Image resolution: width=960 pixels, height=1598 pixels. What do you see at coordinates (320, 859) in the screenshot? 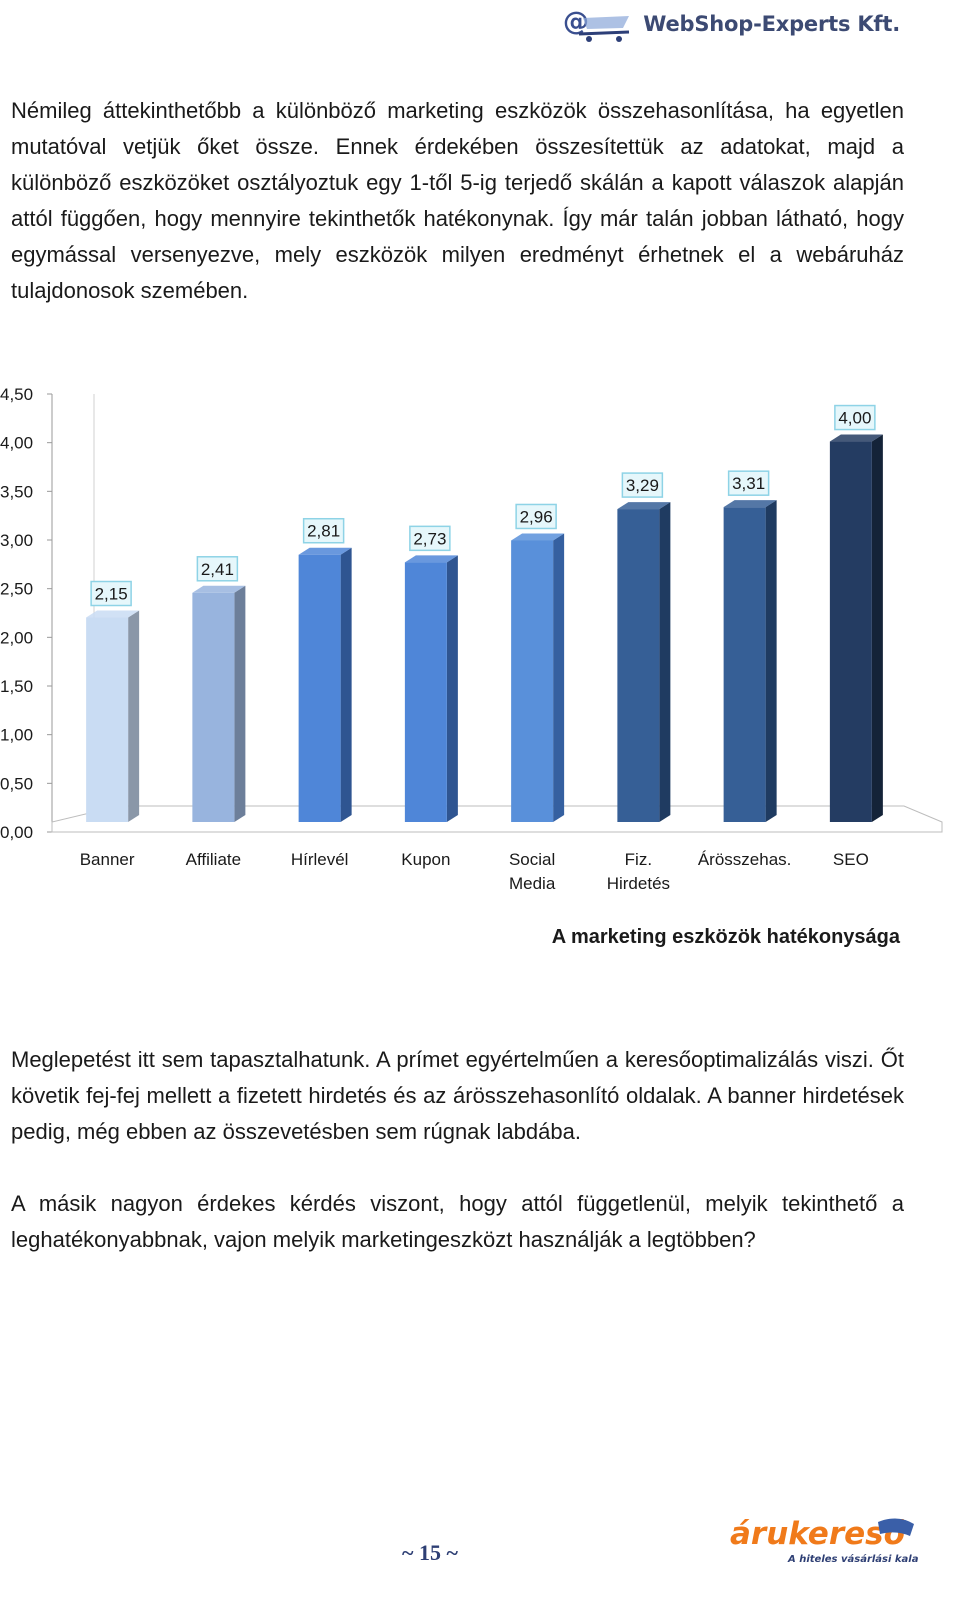
I see `category-label: Hírlevél` at bounding box center [320, 859].